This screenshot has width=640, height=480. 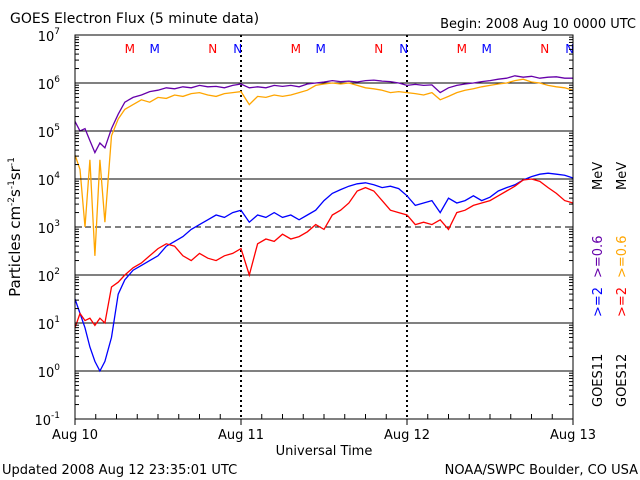 What do you see at coordinates (598, 302) in the screenshot?
I see `legend-goes11-2mev: >=2` at bounding box center [598, 302].